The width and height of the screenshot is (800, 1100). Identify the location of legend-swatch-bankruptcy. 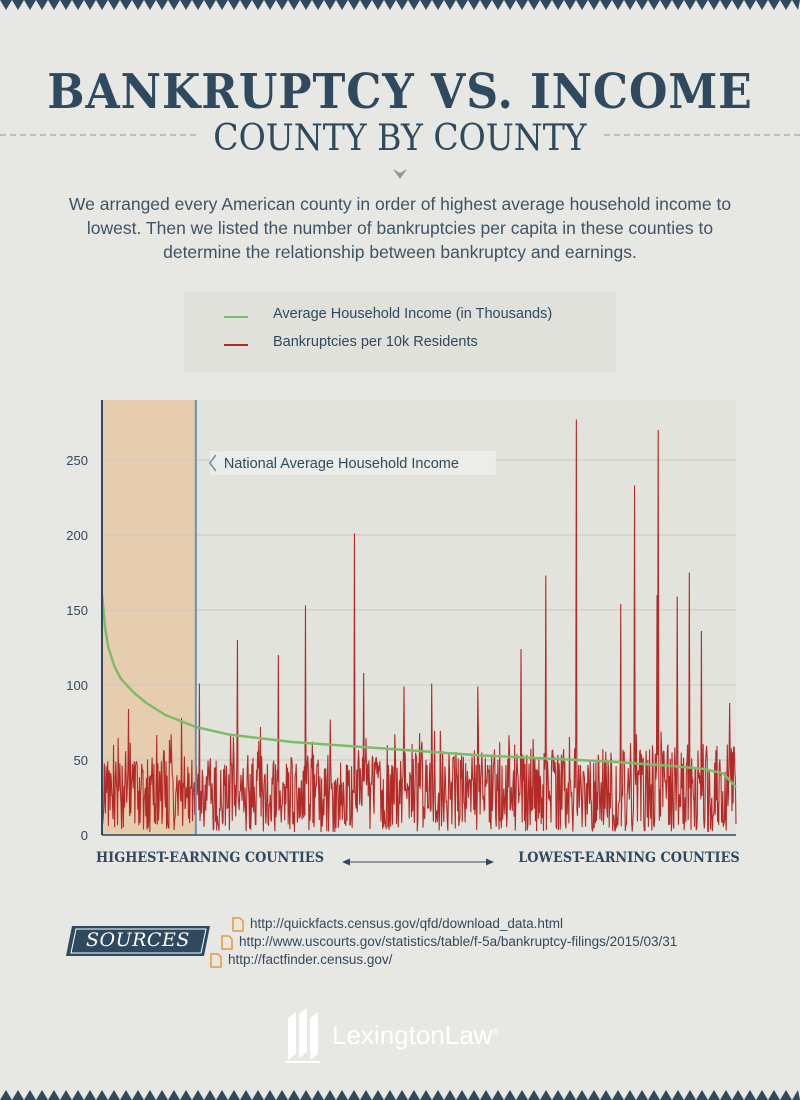
(236, 345).